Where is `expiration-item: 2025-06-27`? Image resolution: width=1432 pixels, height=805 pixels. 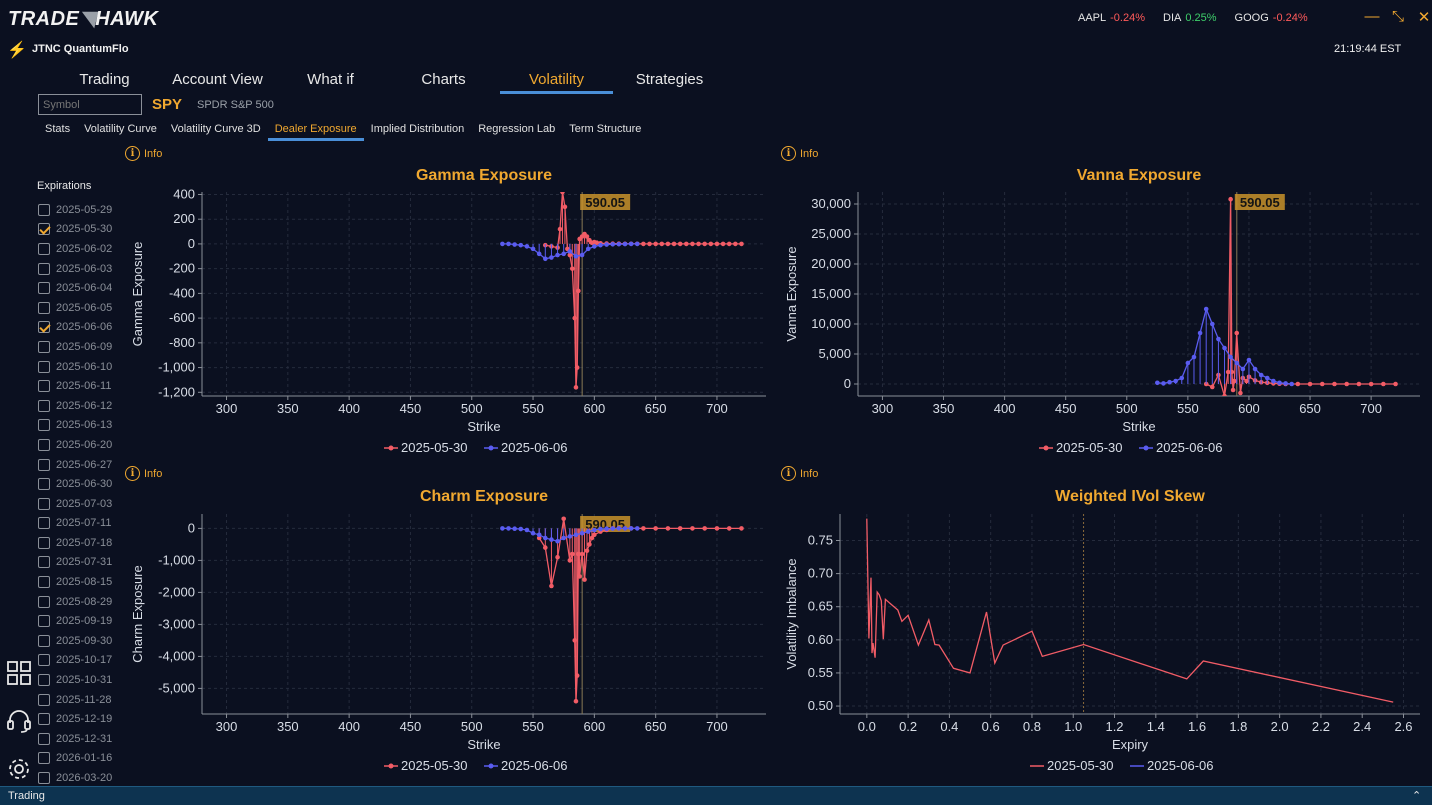
expiration-item: 2025-06-27 is located at coordinates (88, 465).